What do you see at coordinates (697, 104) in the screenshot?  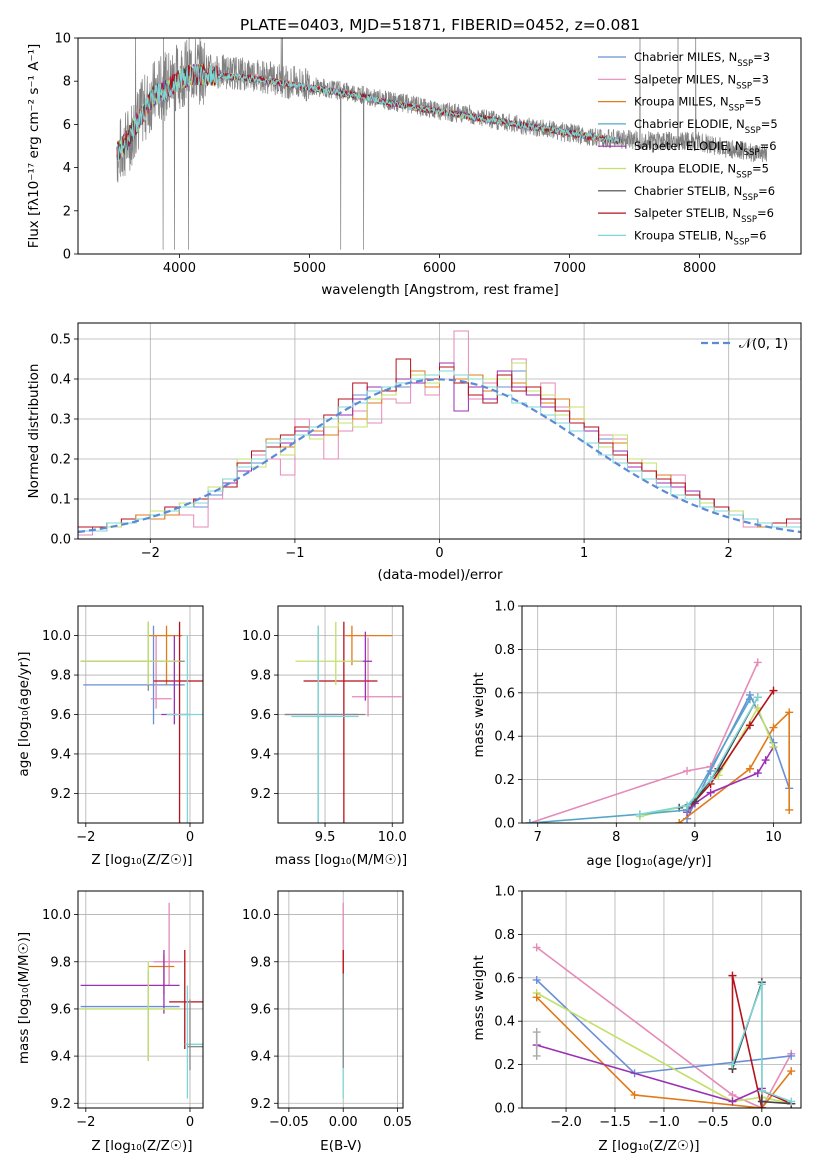 I see `legend-label: Kroupa MILES, NSSP=5` at bounding box center [697, 104].